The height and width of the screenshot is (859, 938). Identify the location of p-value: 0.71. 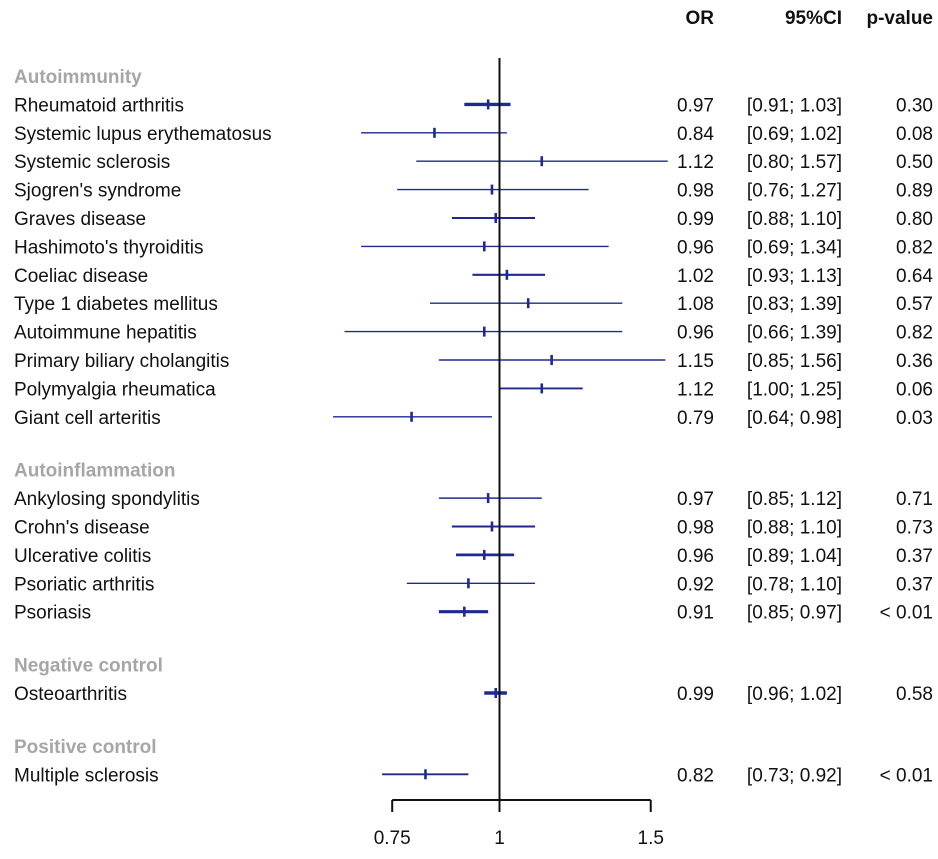
(914, 499).